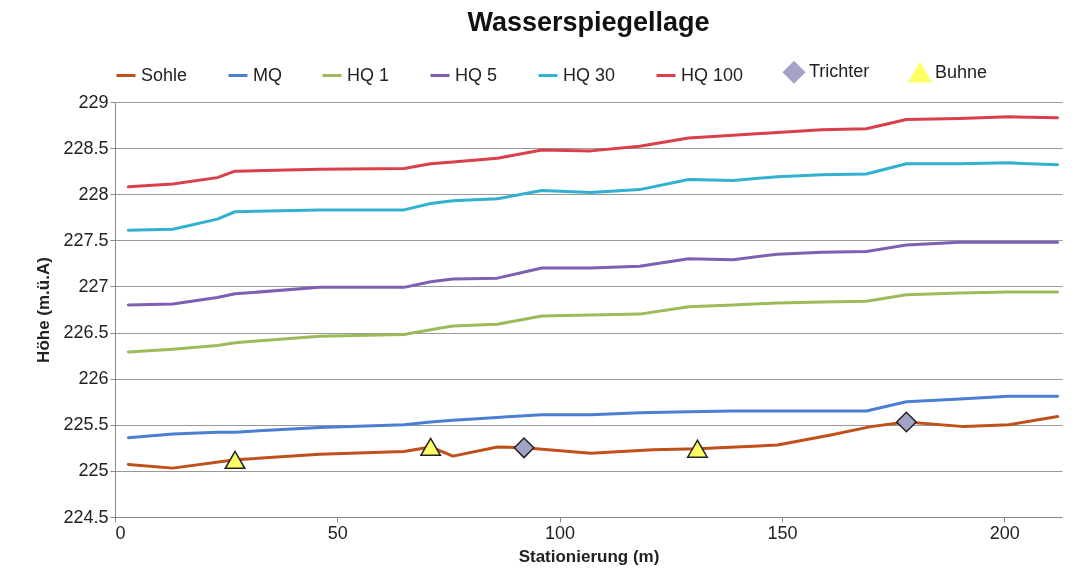 This screenshot has width=1080, height=585. What do you see at coordinates (93, 470) in the screenshot?
I see `y-tick-label: 225` at bounding box center [93, 470].